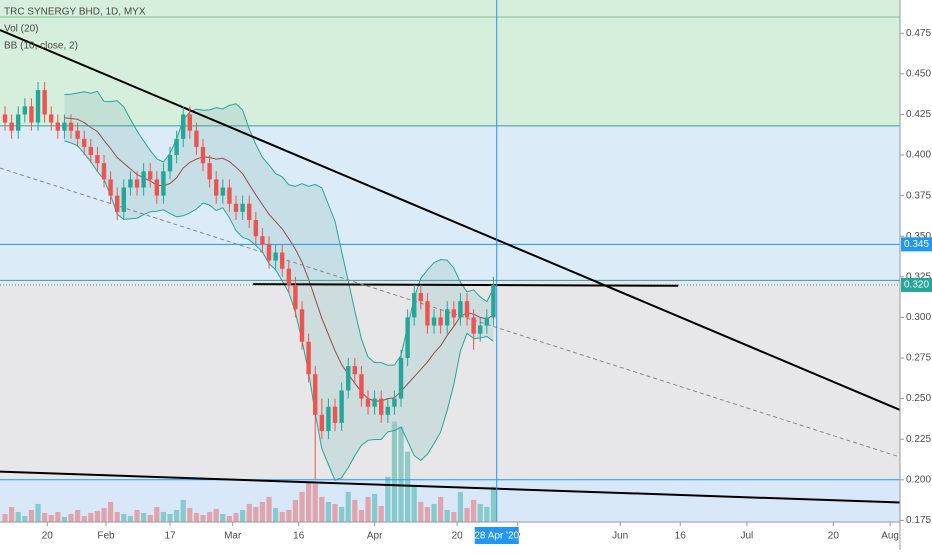 Image resolution: width=932 pixels, height=555 pixels. I want to click on x-tick-label: Jun, so click(620, 536).